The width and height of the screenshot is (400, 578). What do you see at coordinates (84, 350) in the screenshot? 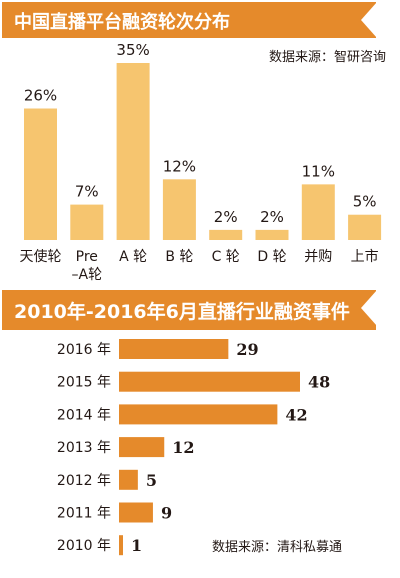
I see `year-label-0: 2016 年` at bounding box center [84, 350].